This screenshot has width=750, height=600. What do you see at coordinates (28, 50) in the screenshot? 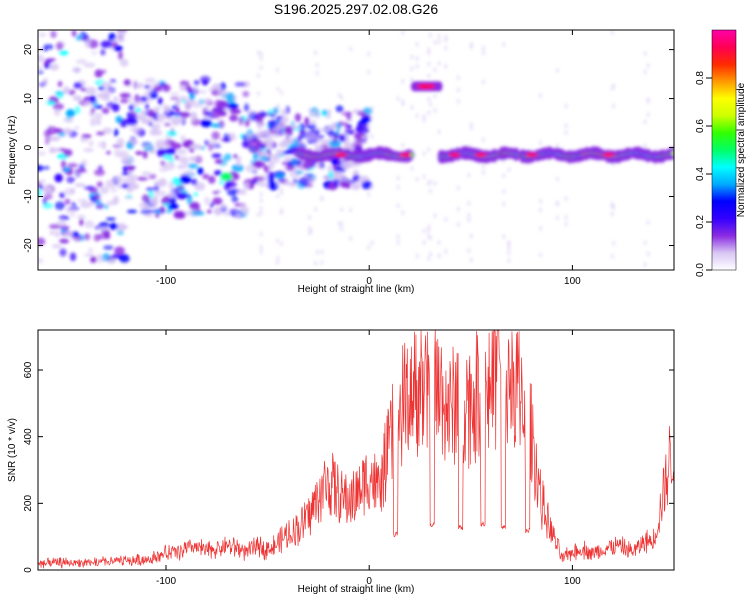
I see `top-y-tick-label: 20` at bounding box center [28, 50].